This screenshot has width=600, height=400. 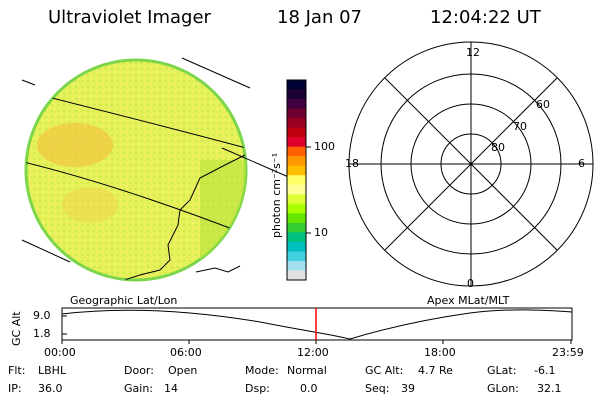 What do you see at coordinates (473, 52) in the screenshot?
I see `mlt-label-12: 12` at bounding box center [473, 52].